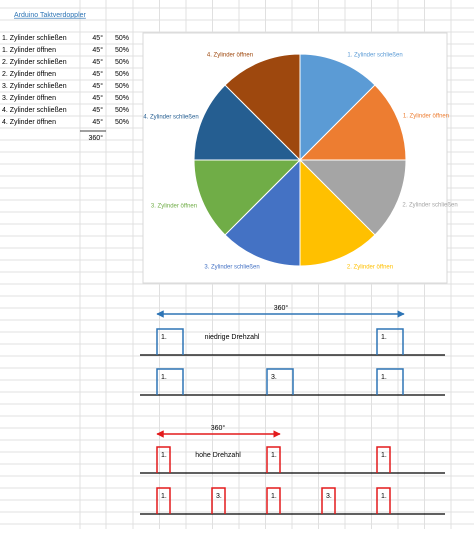 The width and height of the screenshot is (474, 534). I want to click on cell-text: 1. Zylinder schließen, so click(34, 38).